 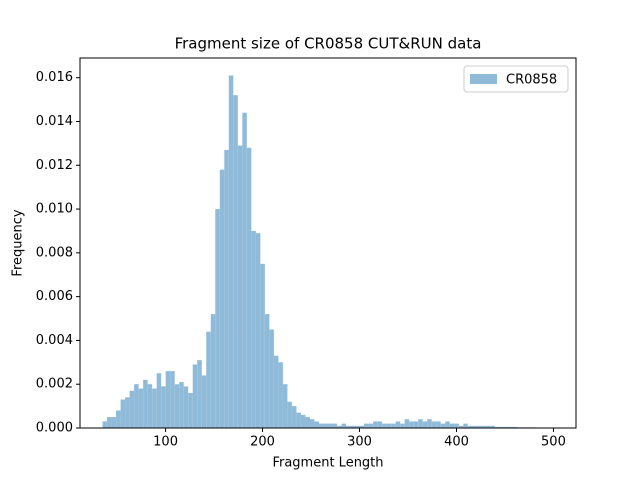 What do you see at coordinates (327, 463) in the screenshot?
I see `x-axis-label: Fragment Length` at bounding box center [327, 463].